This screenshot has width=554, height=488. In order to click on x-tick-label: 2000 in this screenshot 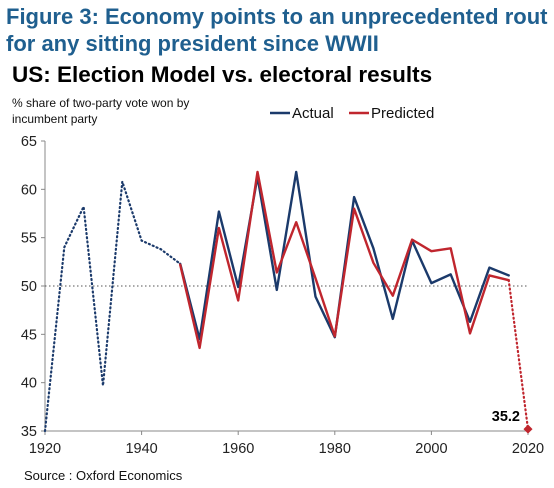, I will do `click(431, 449)`.